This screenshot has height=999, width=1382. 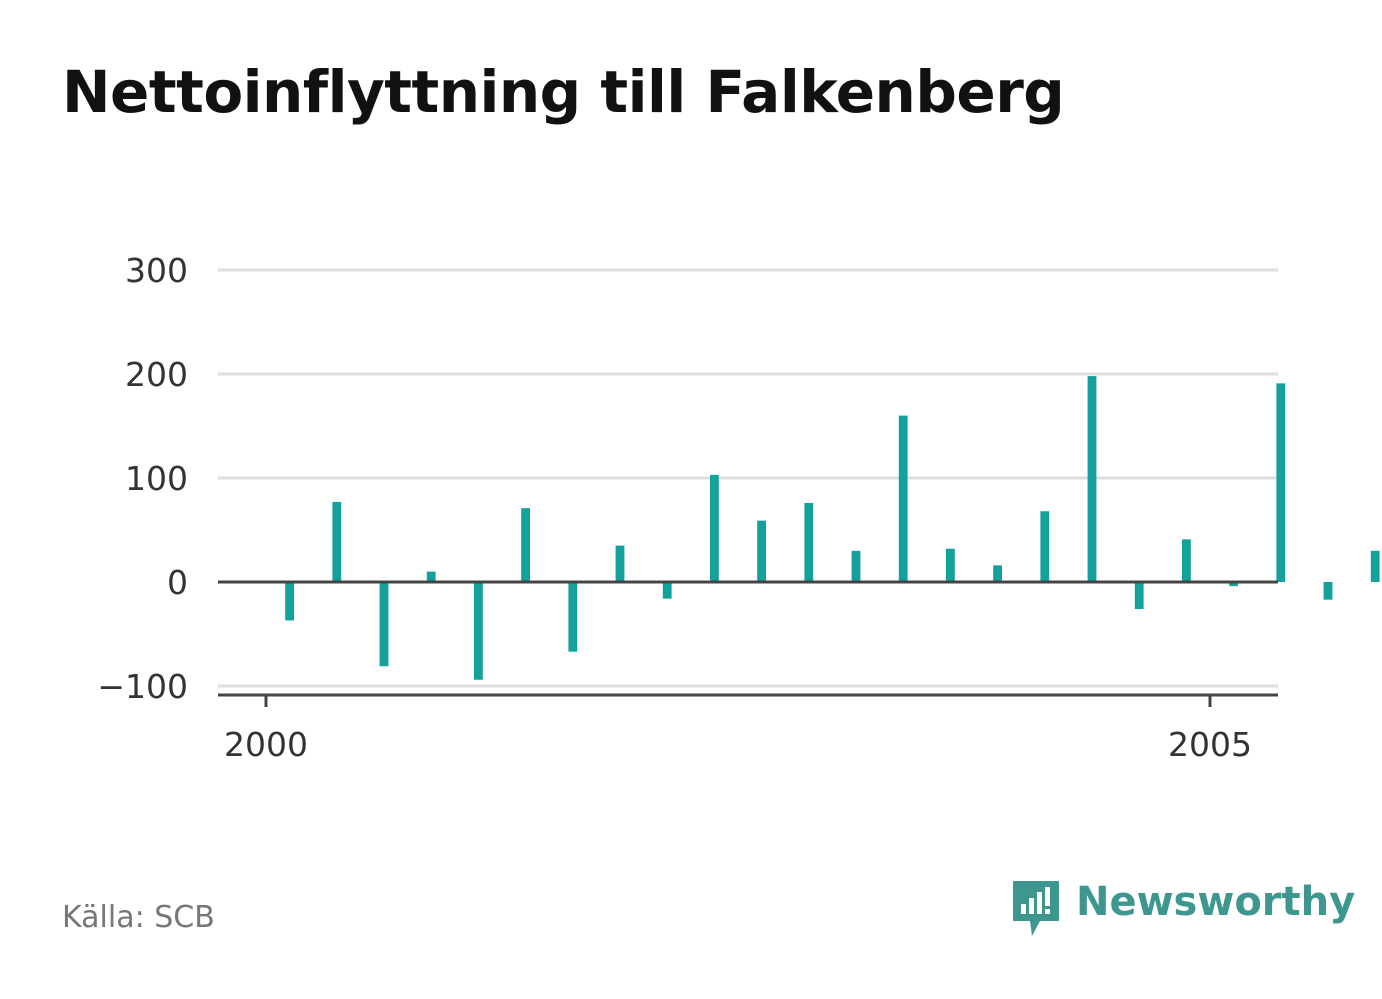 I want to click on x-tick-label: 2005, so click(x=1210, y=744).